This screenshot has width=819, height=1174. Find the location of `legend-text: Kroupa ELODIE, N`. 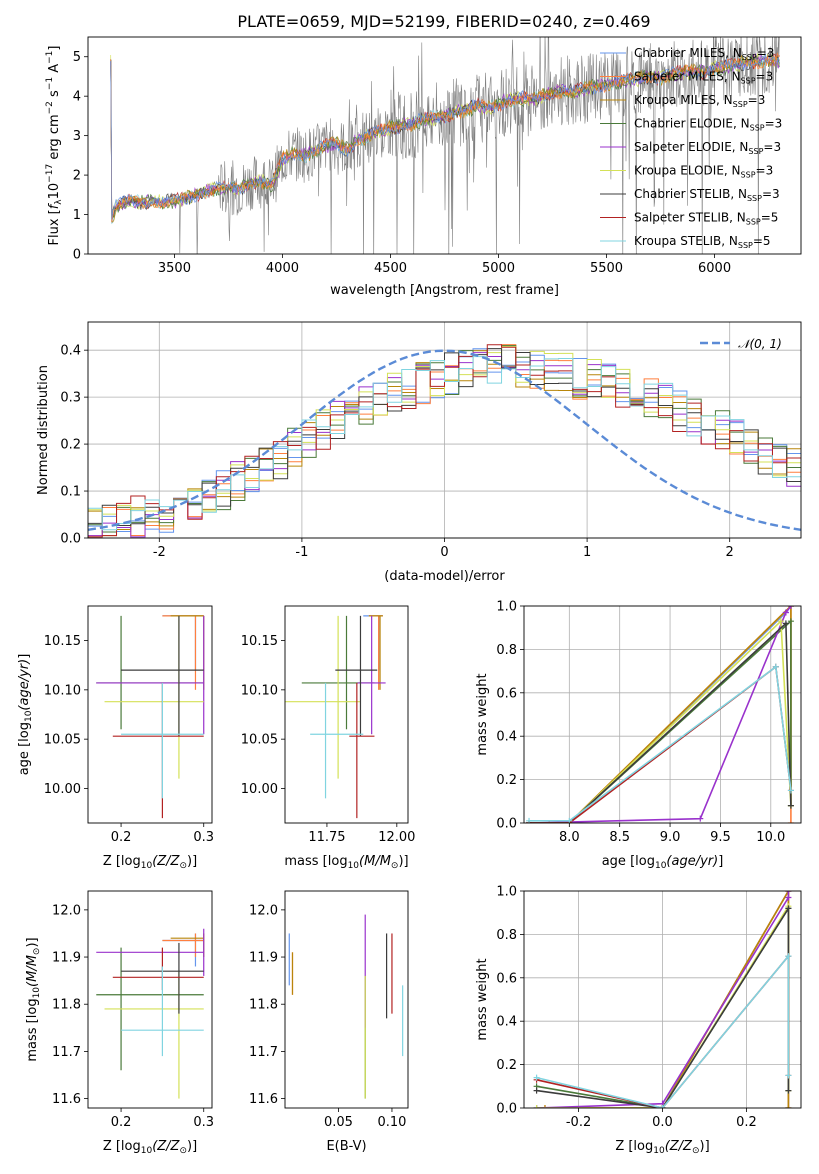

legend-text: Kroupa ELODIE, N is located at coordinates (687, 171).